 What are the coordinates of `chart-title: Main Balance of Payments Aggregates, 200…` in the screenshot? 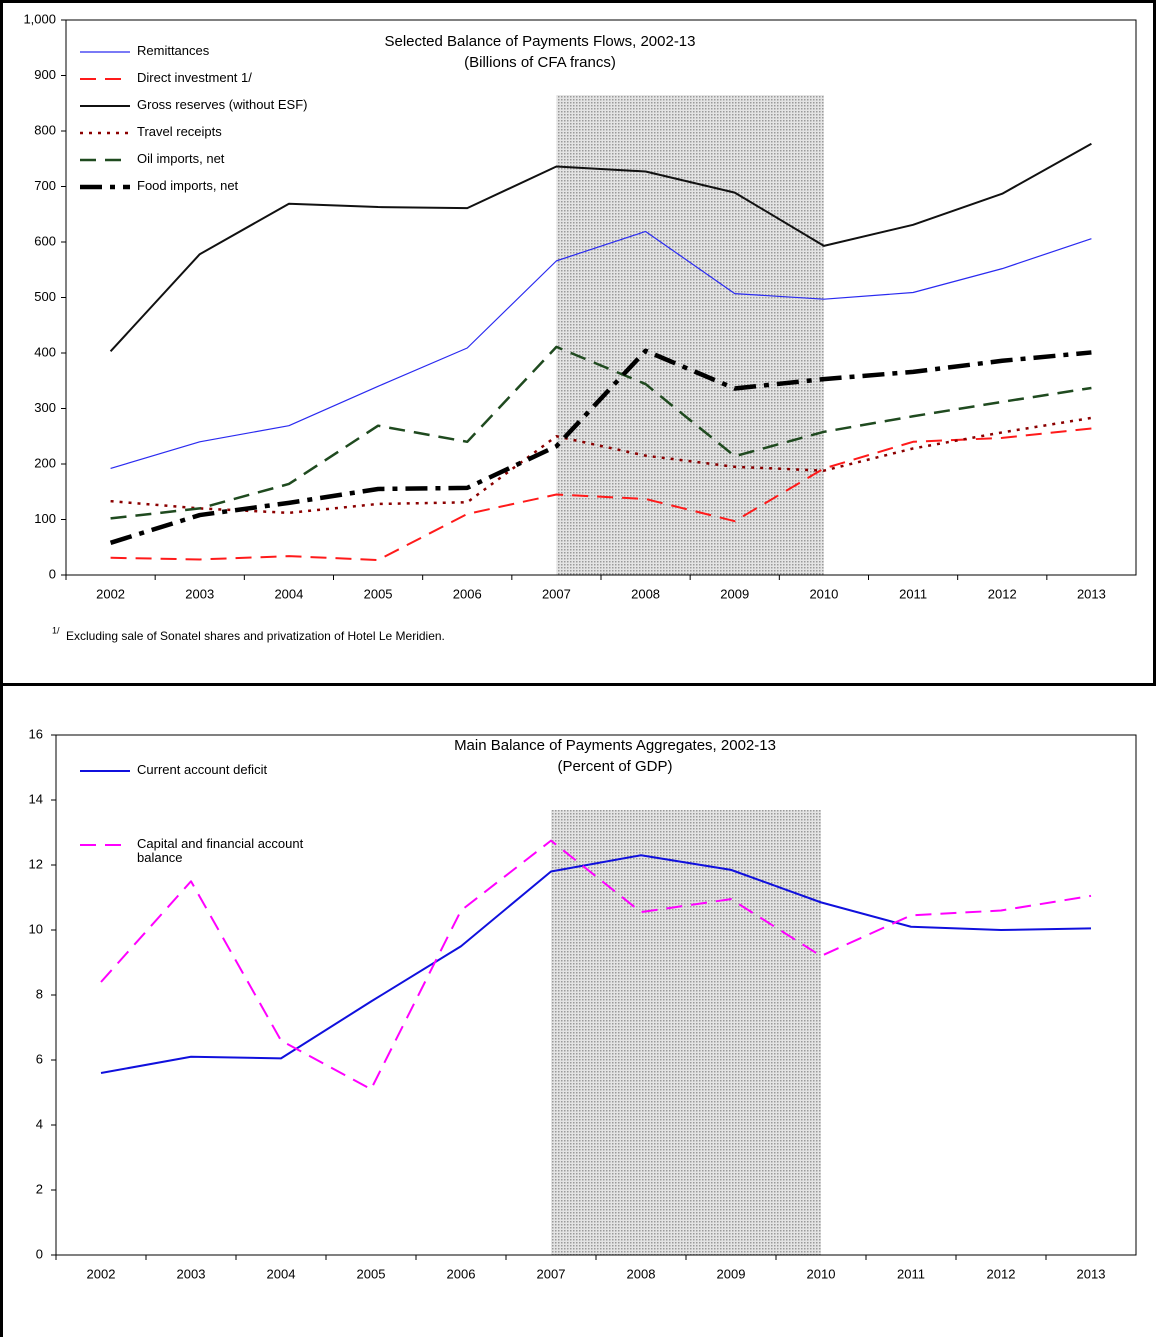 It's located at (615, 745).